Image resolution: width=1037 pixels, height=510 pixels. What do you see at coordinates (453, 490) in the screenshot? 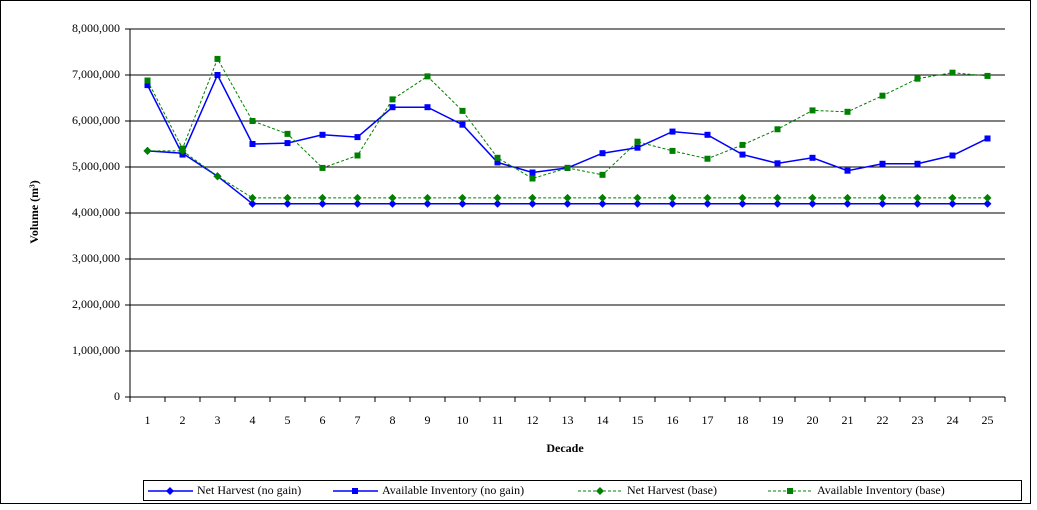
I see `legend-label: Available Inventory (no gain)` at bounding box center [453, 490].